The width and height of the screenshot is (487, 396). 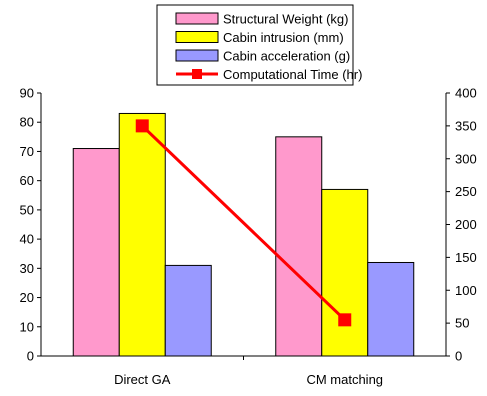 I want to click on legend-marker, so click(x=197, y=74).